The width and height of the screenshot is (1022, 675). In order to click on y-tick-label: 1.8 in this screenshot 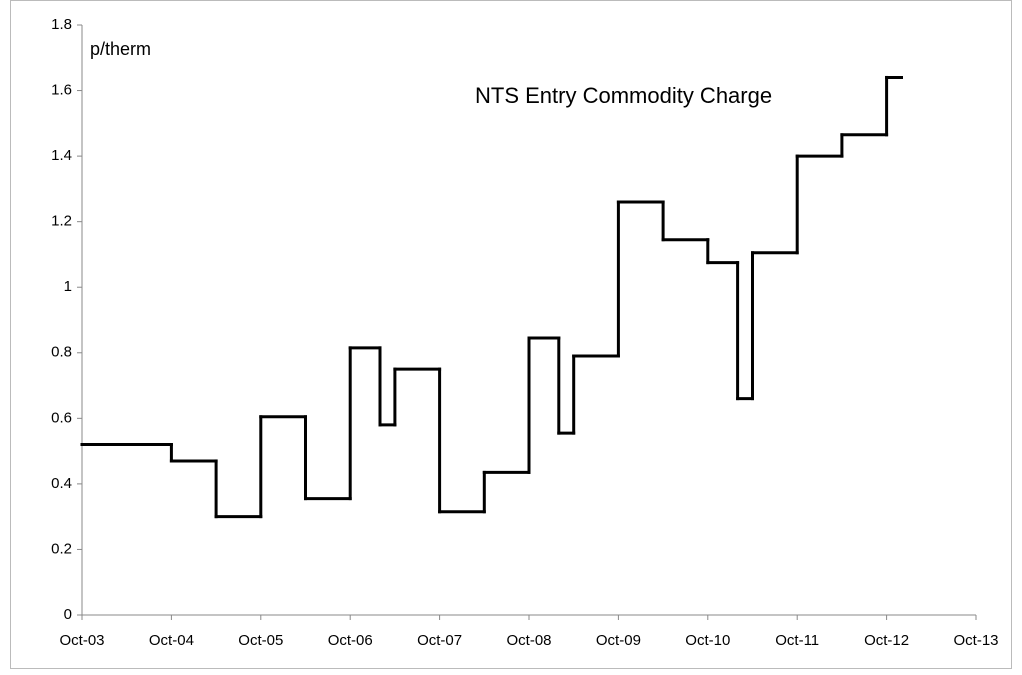, I will do `click(61, 24)`.